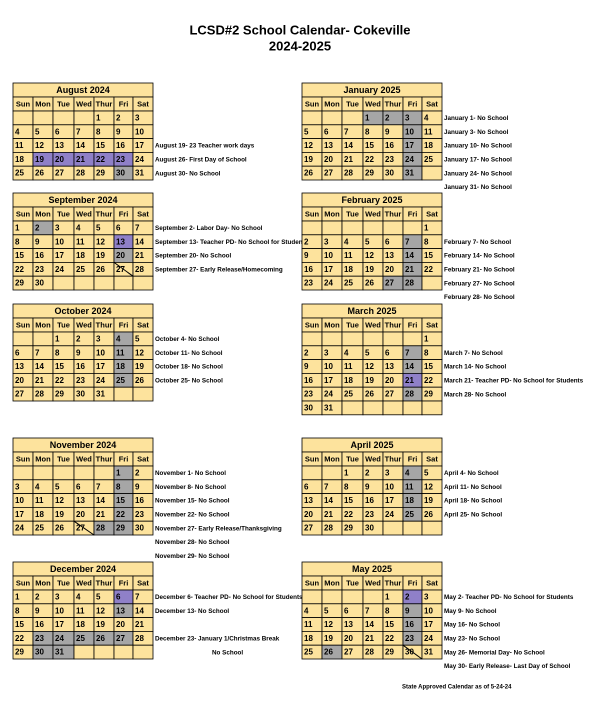 The image size is (600, 703). What do you see at coordinates (187, 339) in the screenshot?
I see `note: October 4- No School` at bounding box center [187, 339].